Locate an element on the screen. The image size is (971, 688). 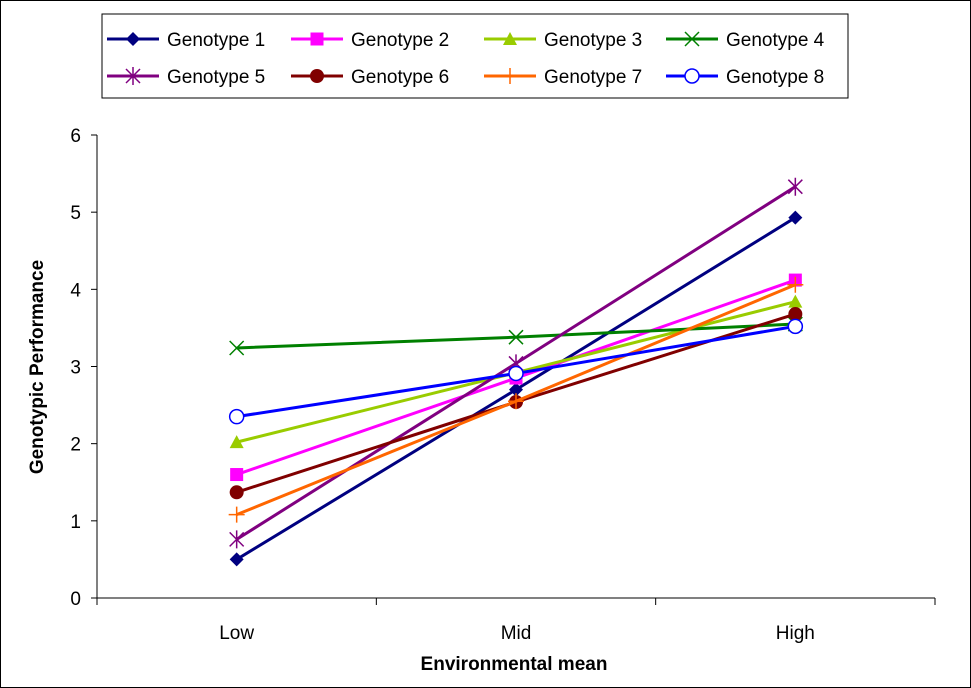
legend-item: Genotype 8 is located at coordinates (745, 77).